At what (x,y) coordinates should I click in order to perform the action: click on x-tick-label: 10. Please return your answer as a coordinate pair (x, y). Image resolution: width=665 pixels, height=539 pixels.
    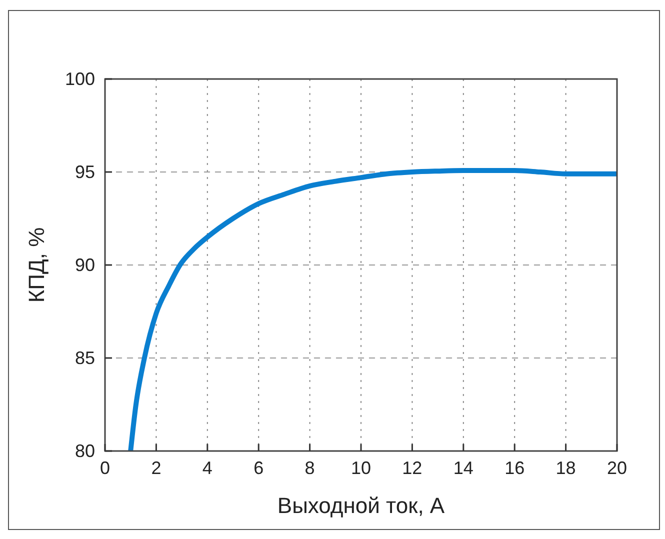
    Looking at the image, I should click on (361, 468).